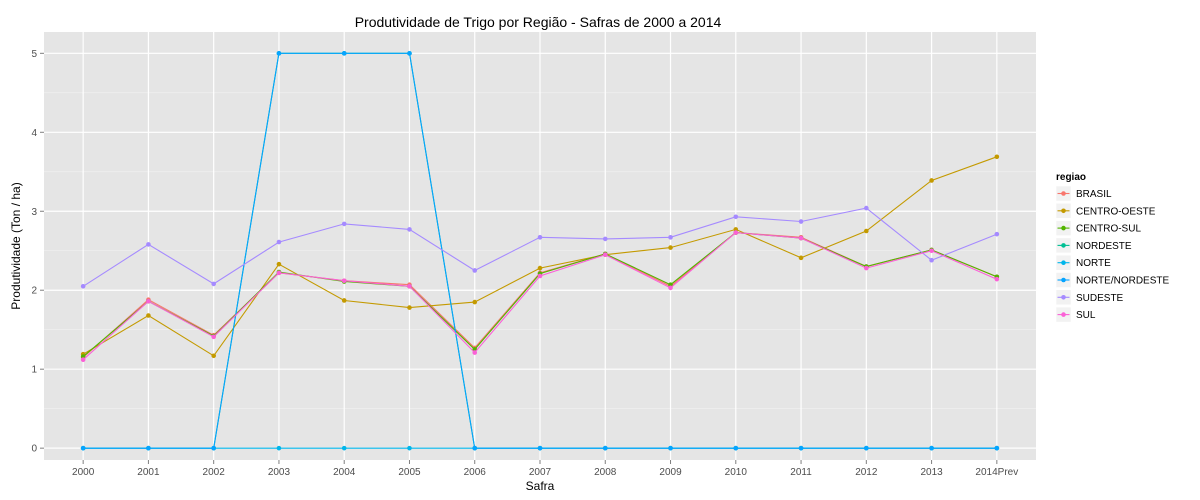 The width and height of the screenshot is (1200, 500). I want to click on x-axis-title: Safra, so click(540, 486).